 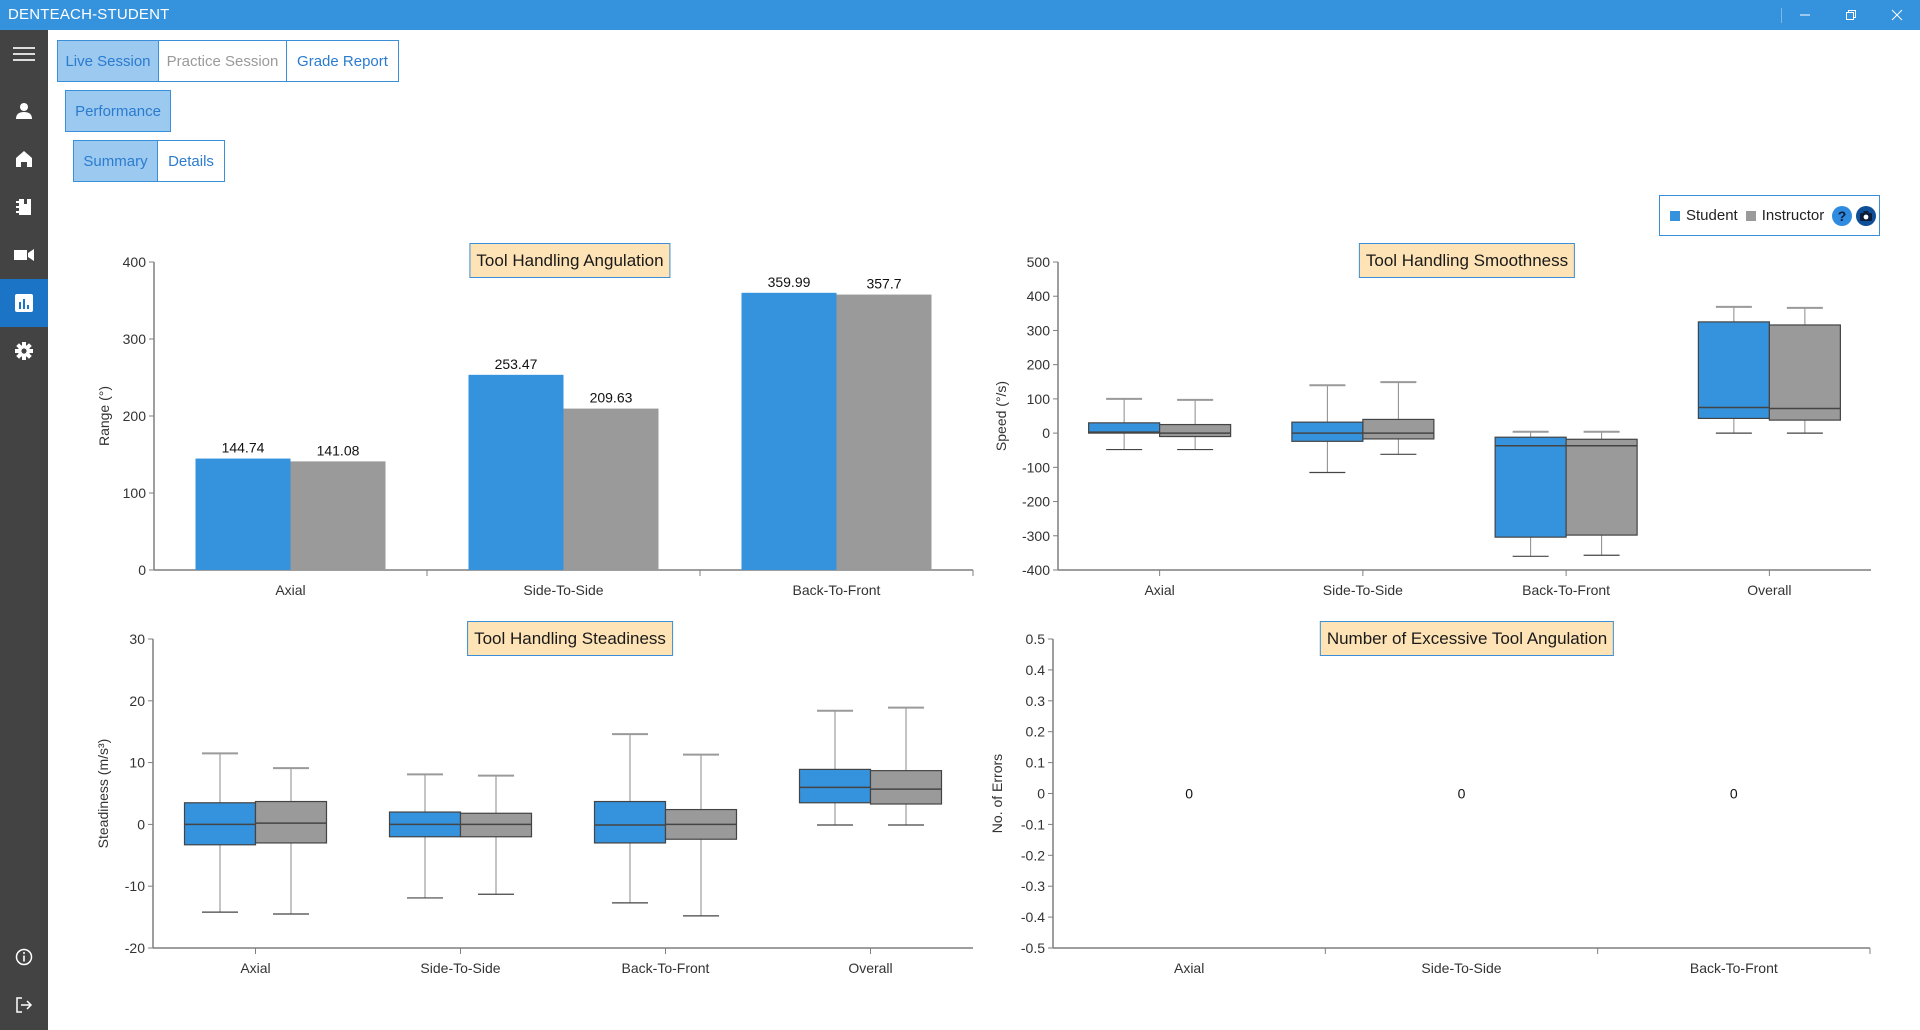 I want to click on chart-title-steadiness: Tool Handling Steadiness, so click(x=570, y=638).